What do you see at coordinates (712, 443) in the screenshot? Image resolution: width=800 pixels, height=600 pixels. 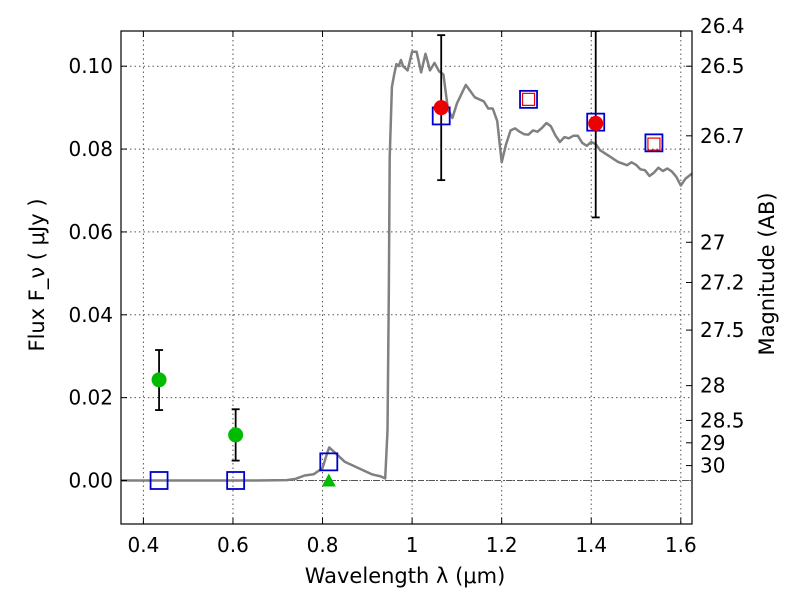 I see `mag-tick-label: 29` at bounding box center [712, 443].